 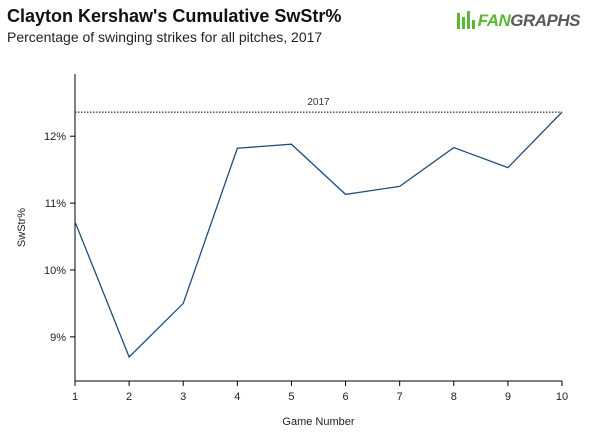 I want to click on x-tick-label: 9, so click(x=508, y=397).